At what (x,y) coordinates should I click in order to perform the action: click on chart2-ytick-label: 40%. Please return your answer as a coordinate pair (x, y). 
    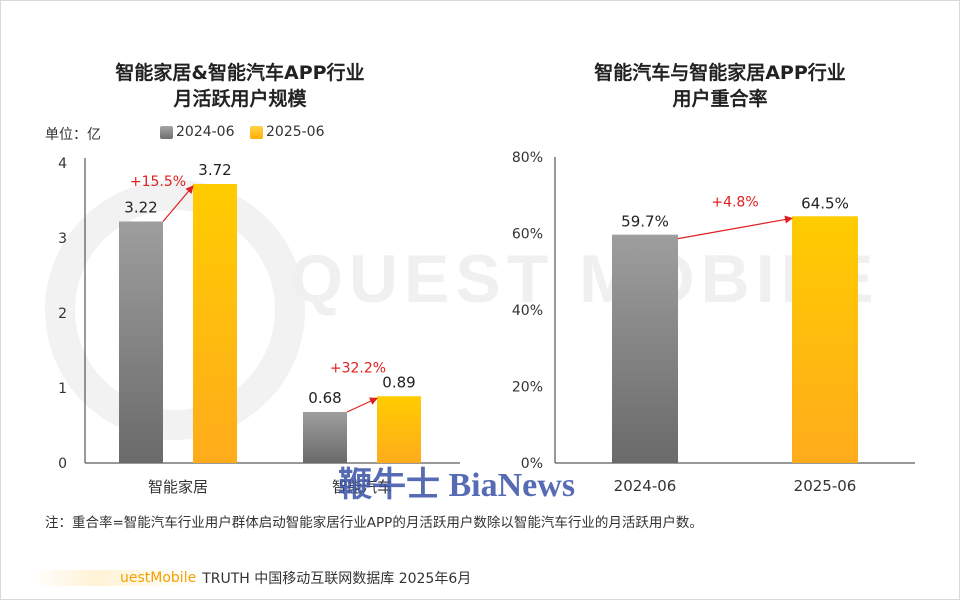
    Looking at the image, I should click on (527, 311).